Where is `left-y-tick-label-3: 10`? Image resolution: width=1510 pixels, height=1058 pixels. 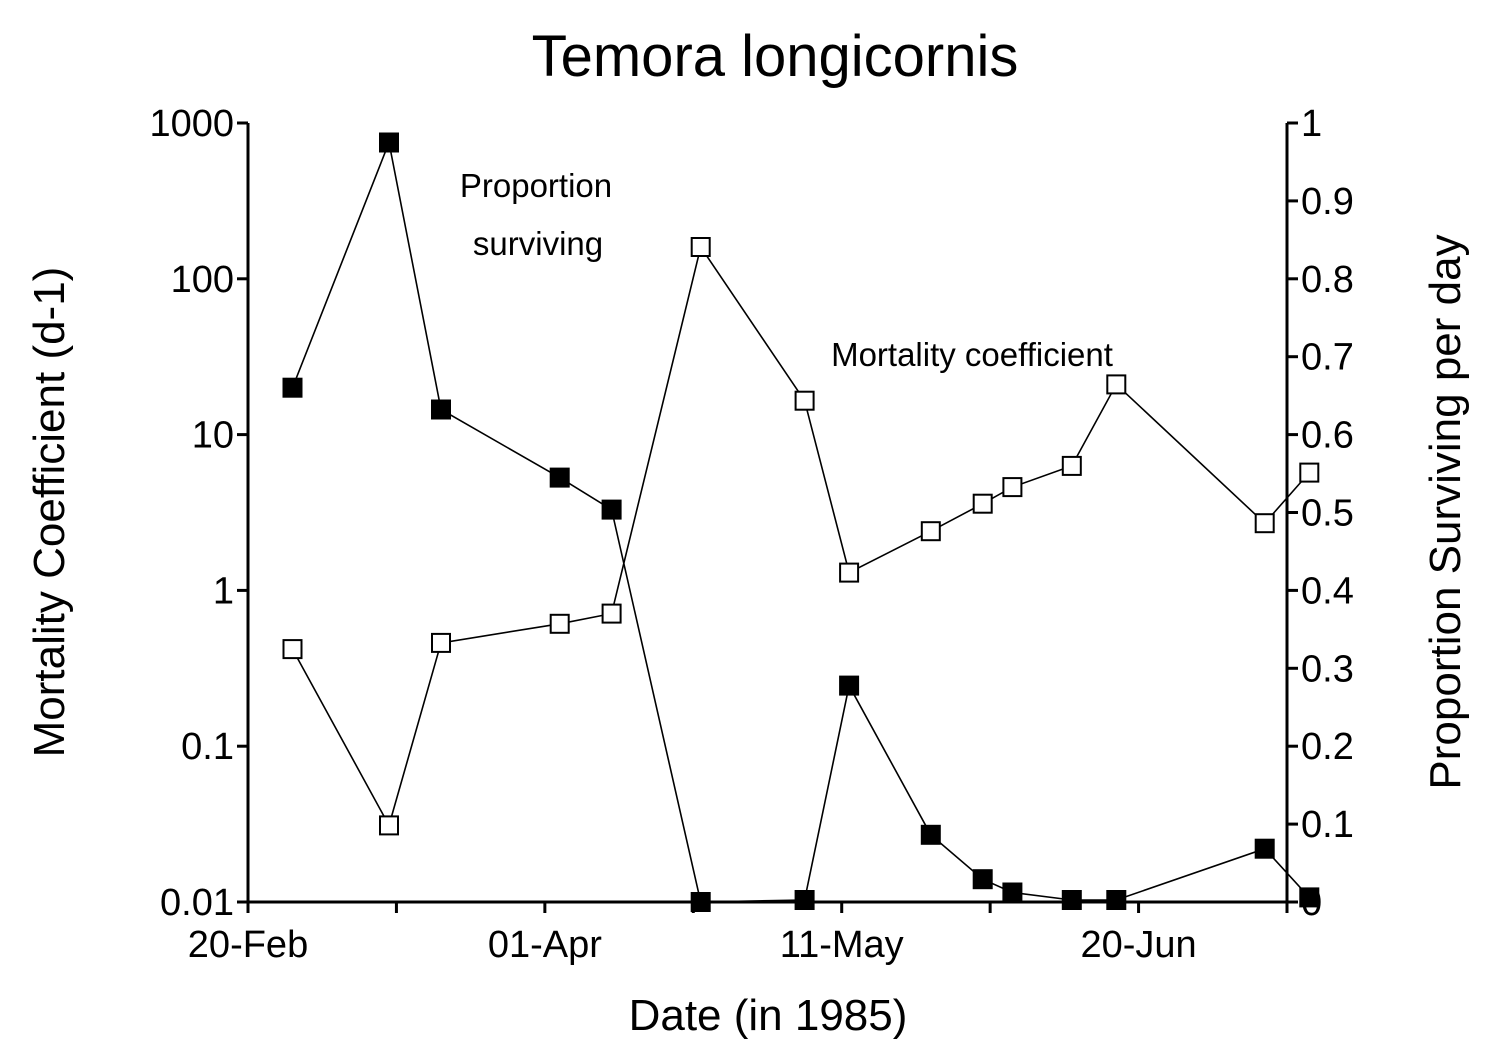
left-y-tick-label-3: 10 is located at coordinates (213, 436).